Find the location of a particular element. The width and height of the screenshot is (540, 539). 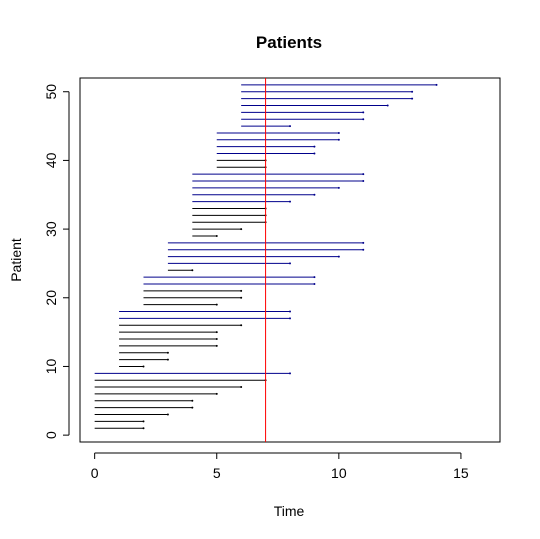

y-tick-label-20: 20 is located at coordinates (51, 298).